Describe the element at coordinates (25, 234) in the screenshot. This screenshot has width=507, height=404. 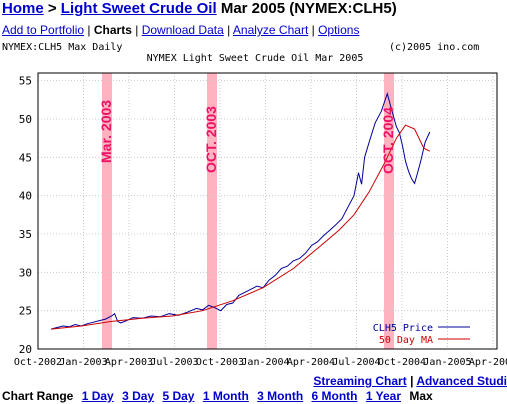
I see `y-tick-label: 35` at that location.